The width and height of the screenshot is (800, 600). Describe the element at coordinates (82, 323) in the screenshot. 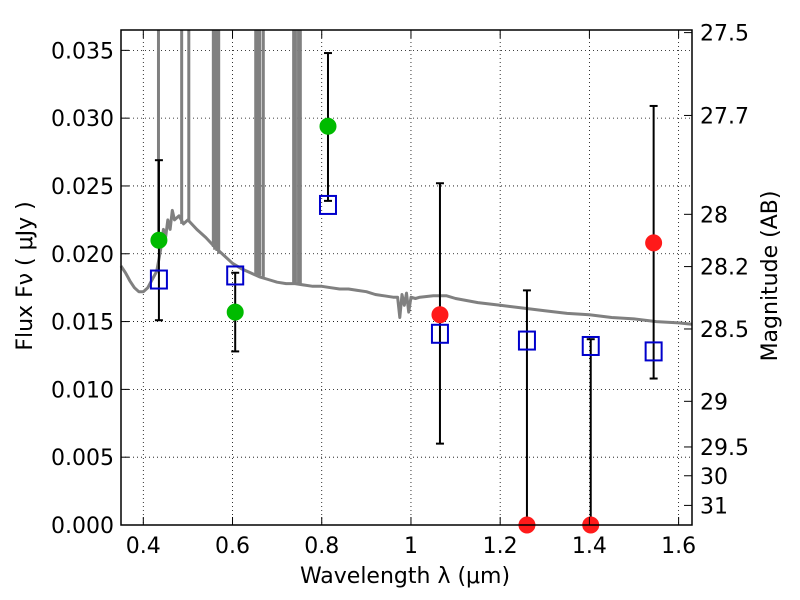

I see `y-tick-label: 0.015` at that location.